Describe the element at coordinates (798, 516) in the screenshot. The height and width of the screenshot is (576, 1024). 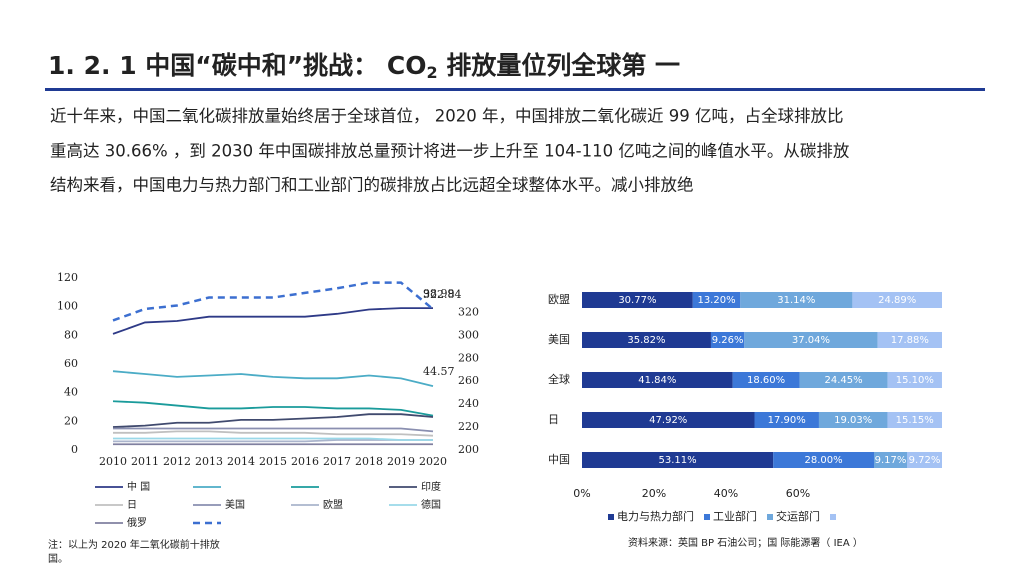
I see `legend-label: 交运部门` at that location.